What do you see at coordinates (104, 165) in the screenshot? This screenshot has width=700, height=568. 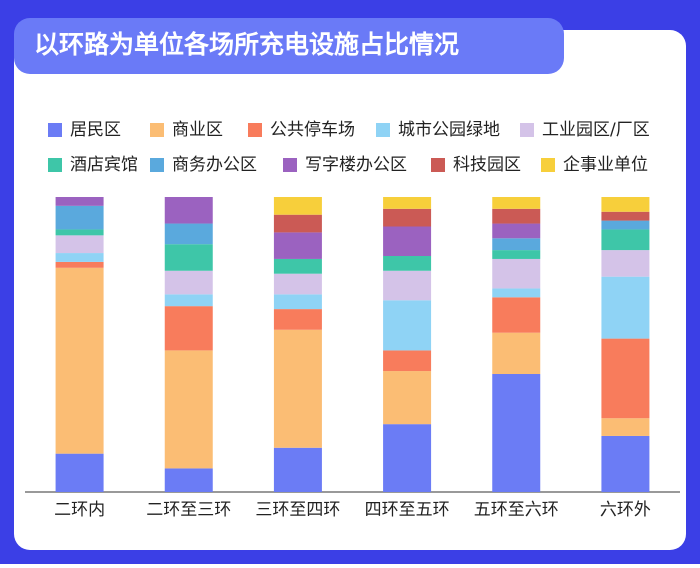 I see `legend-label: 酒店宾馆` at bounding box center [104, 165].